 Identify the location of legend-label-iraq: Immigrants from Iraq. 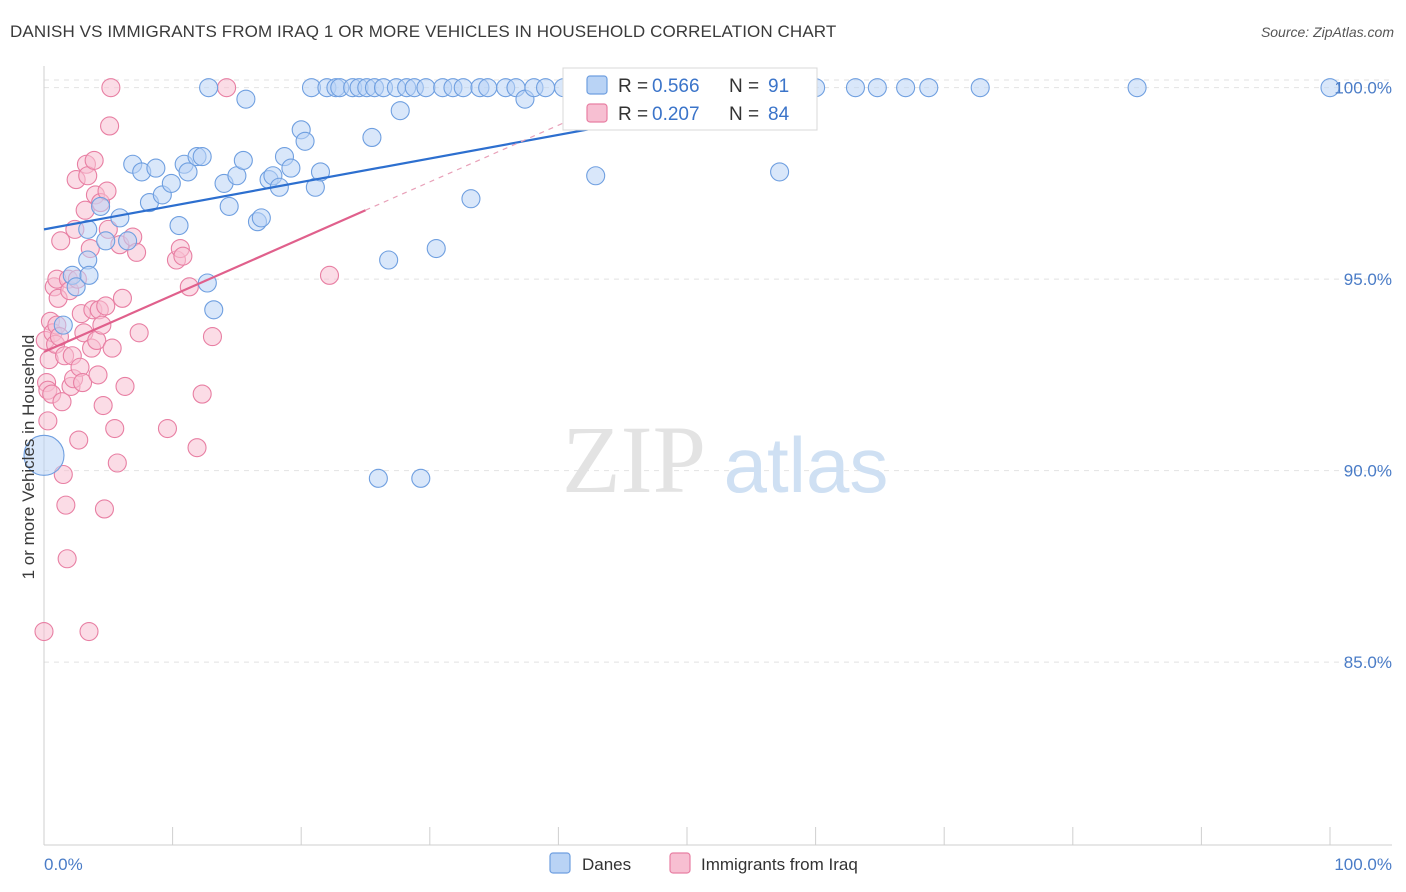
(779, 864).